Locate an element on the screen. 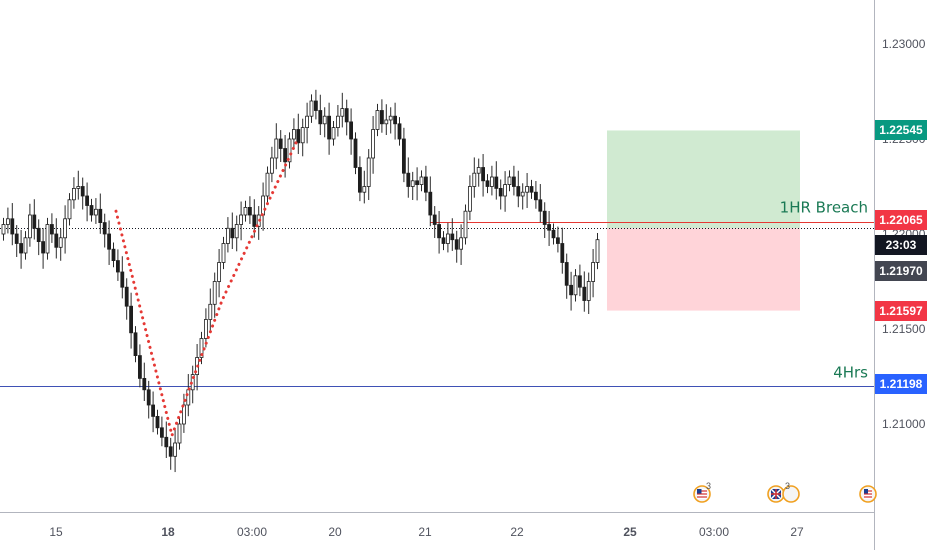 The image size is (932, 550). event-marker-us-flag-icon is located at coordinates (868, 494).